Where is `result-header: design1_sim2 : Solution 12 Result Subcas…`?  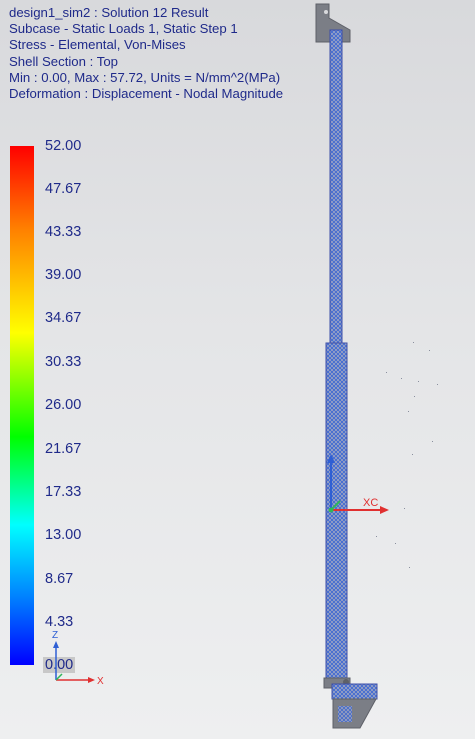
result-header: design1_sim2 : Solution 12 Result Subcas… is located at coordinates (146, 53).